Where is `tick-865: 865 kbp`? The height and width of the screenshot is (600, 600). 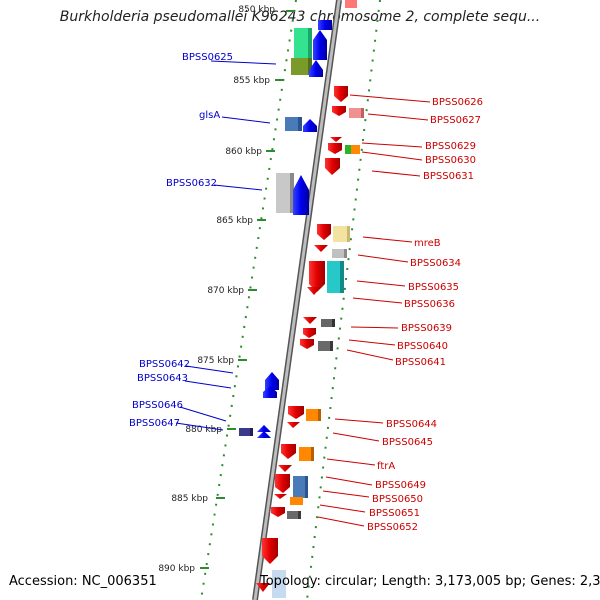
tick-865: 865 kbp is located at coordinates (241, 221).